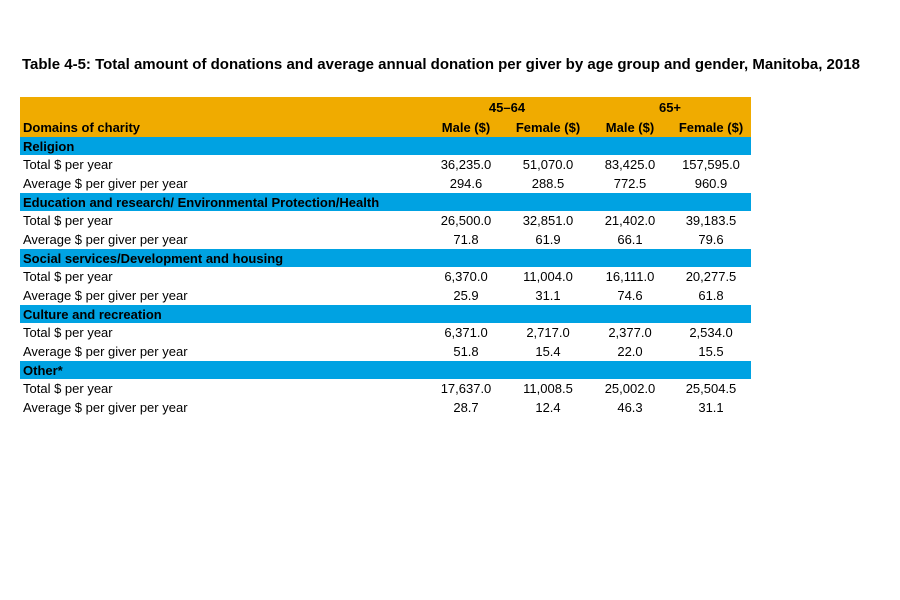 The width and height of the screenshot is (900, 600). What do you see at coordinates (466, 388) in the screenshot?
I see `cell-value: 17,637.0` at bounding box center [466, 388].